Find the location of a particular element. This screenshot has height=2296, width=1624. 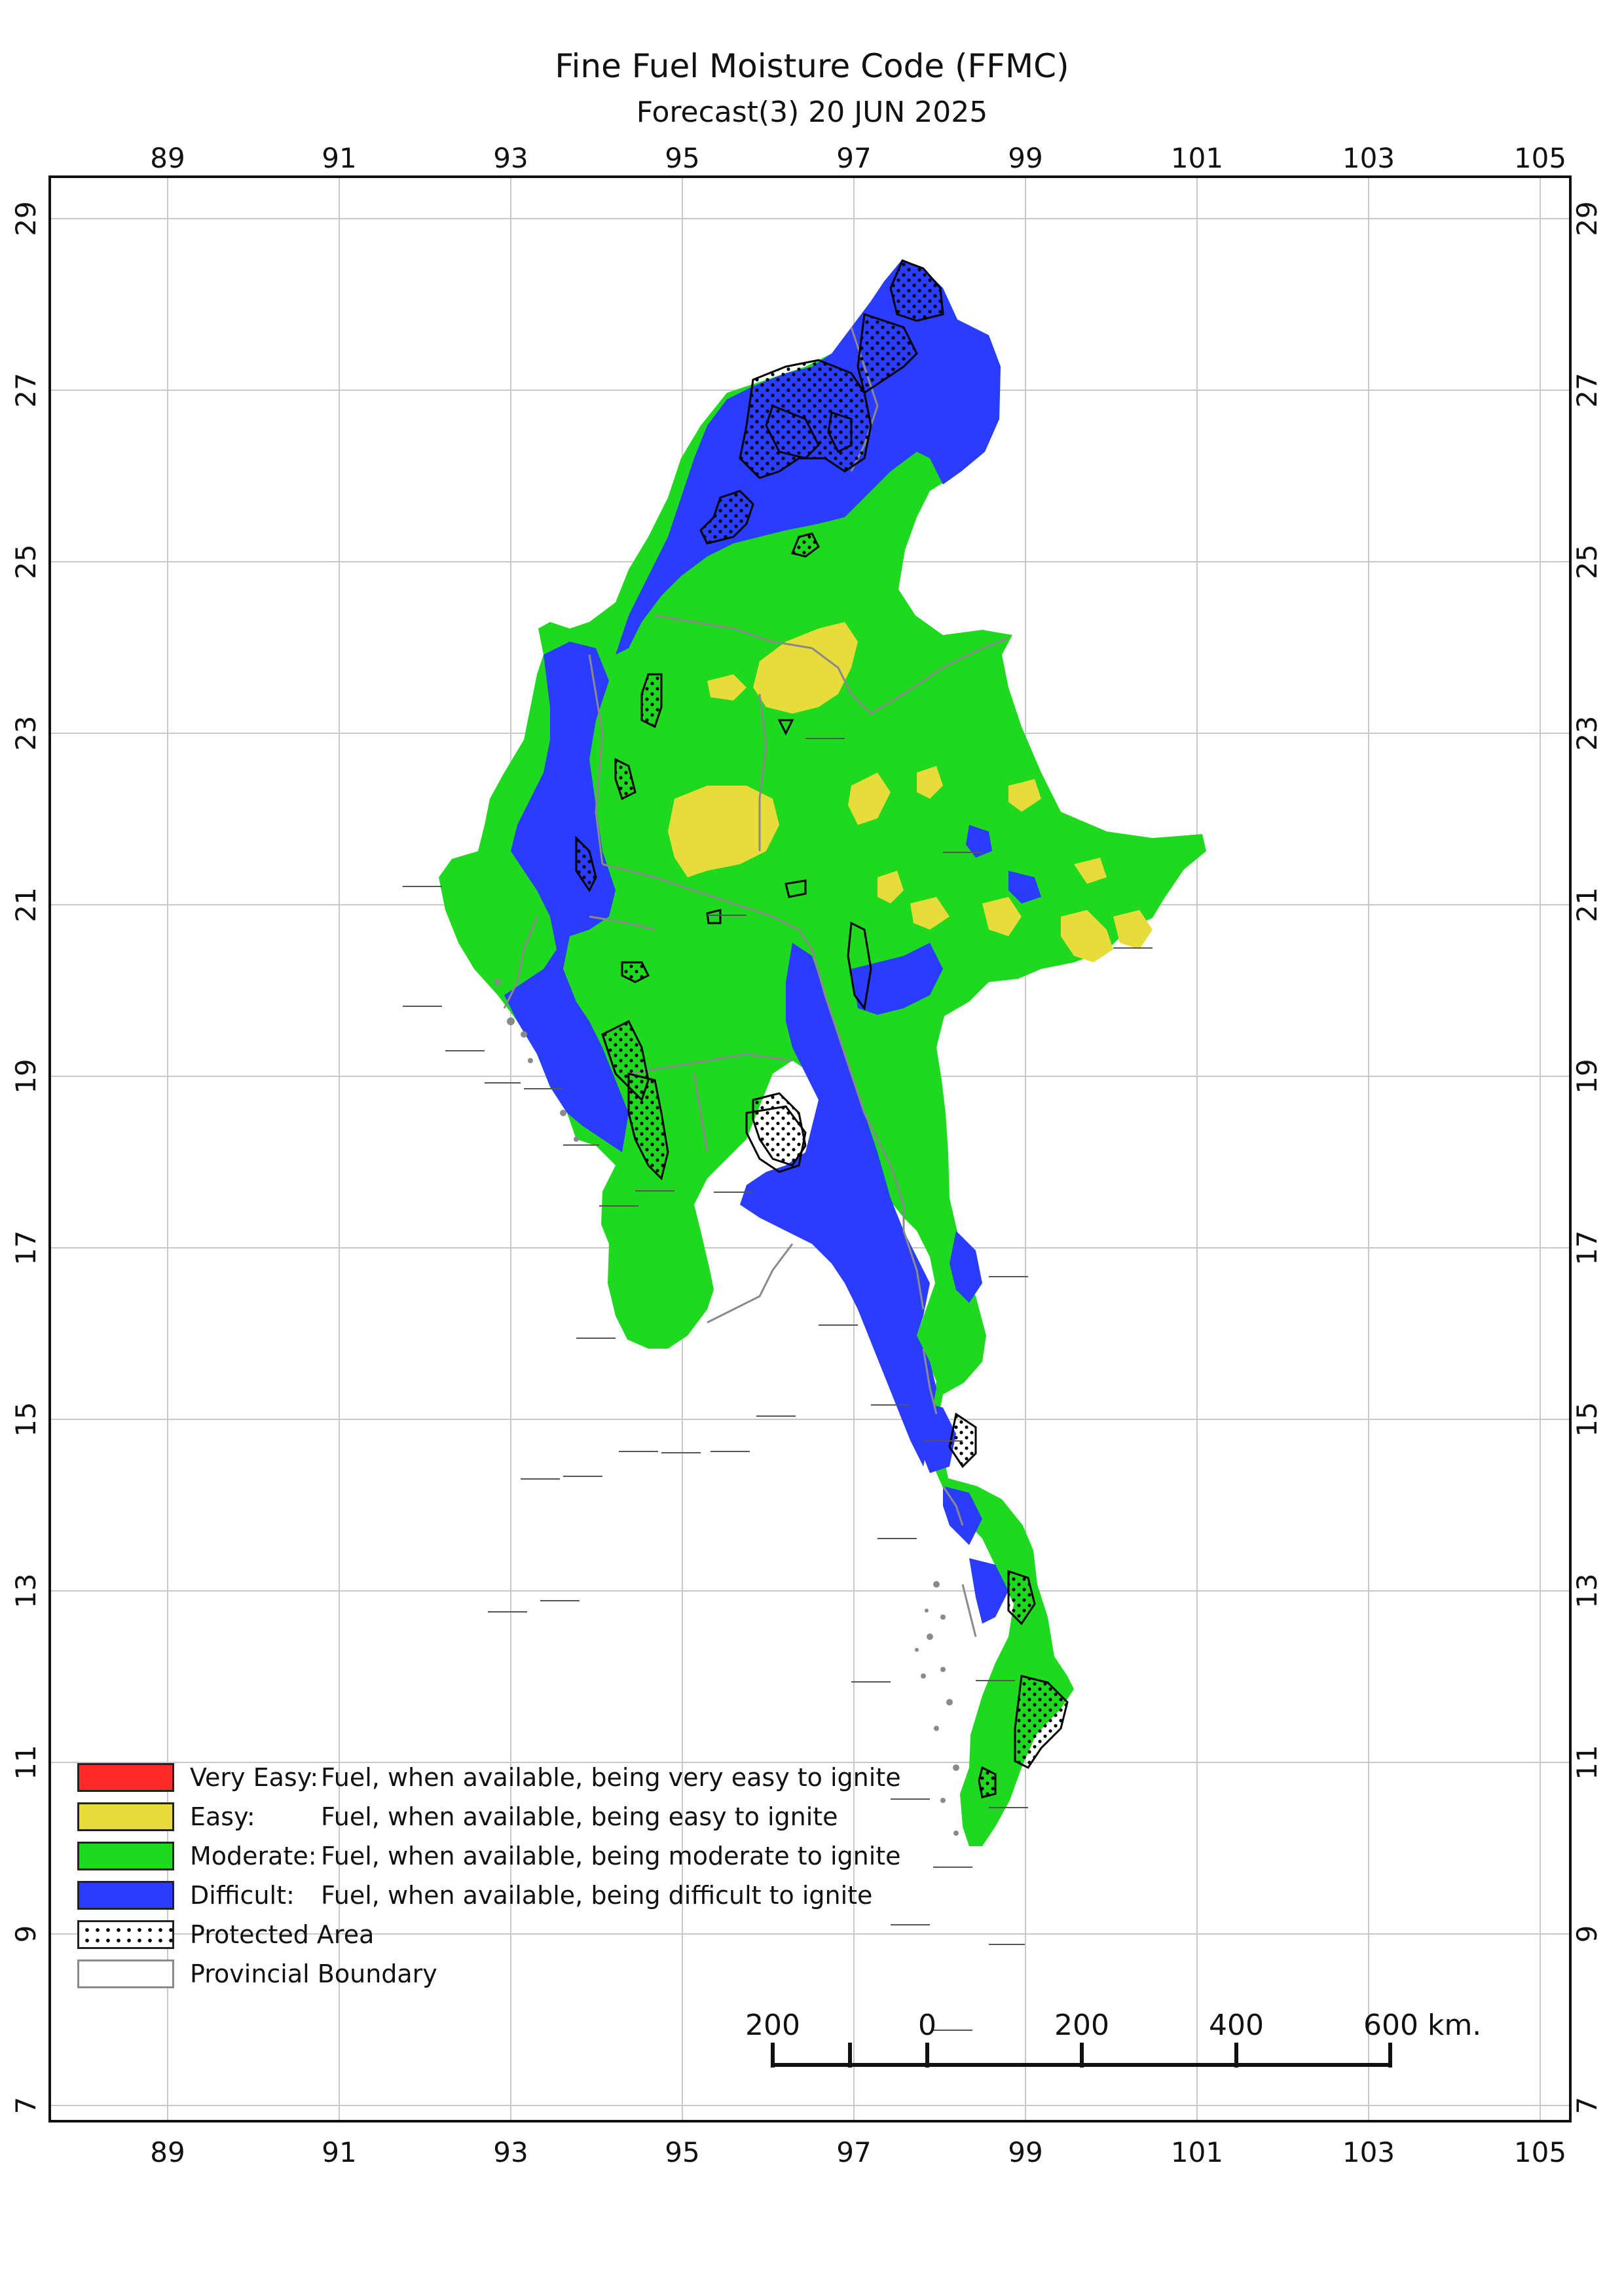

latitude-label-right: 17 is located at coordinates (1587, 1247).